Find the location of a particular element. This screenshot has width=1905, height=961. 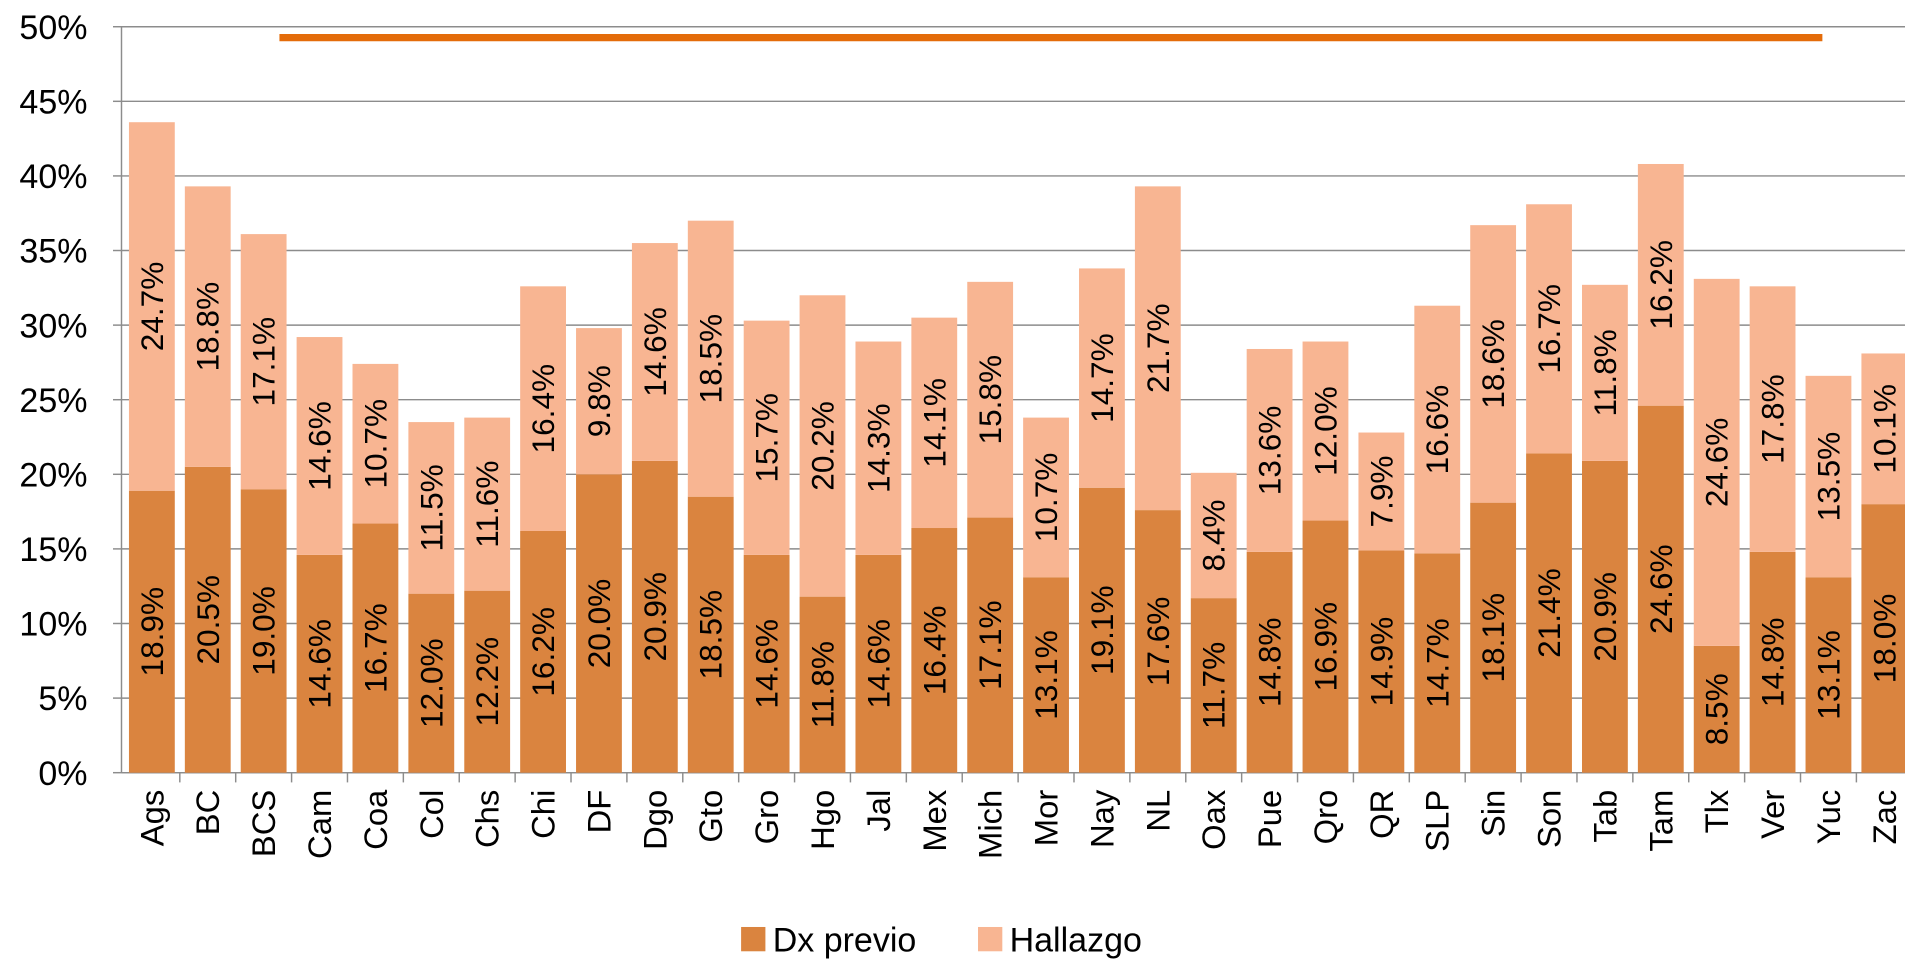

value-label: 20.0% is located at coordinates (599, 624).